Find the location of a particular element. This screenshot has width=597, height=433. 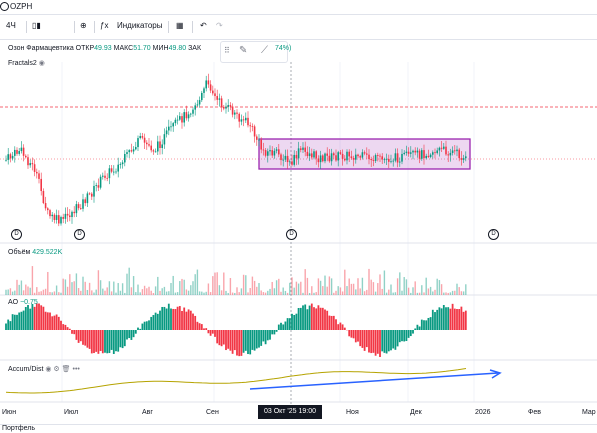

fractals-indicator-label: Fractals2 ◉ is located at coordinates (26, 63).